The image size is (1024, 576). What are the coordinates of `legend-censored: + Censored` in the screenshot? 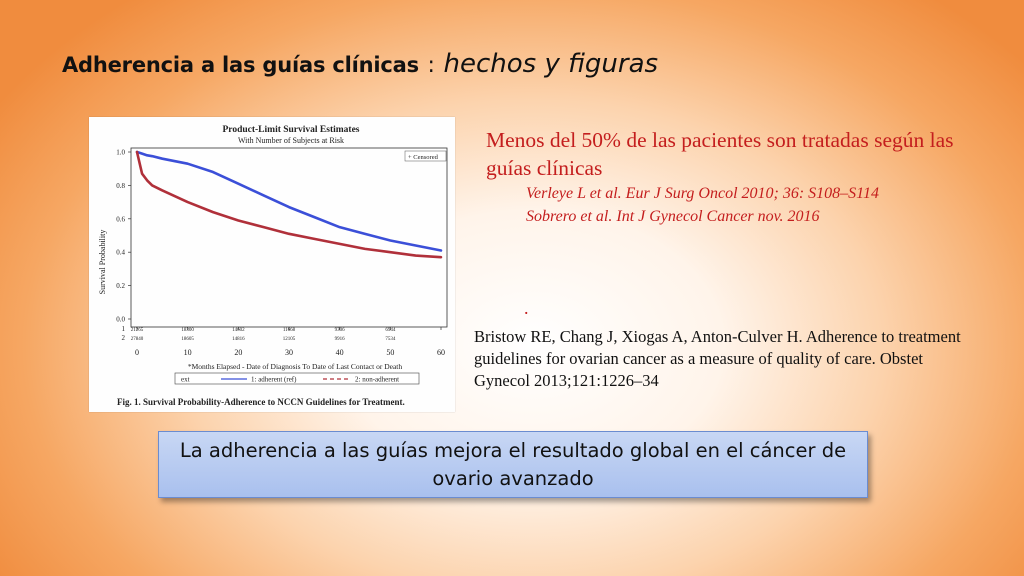 It's located at (425, 156).